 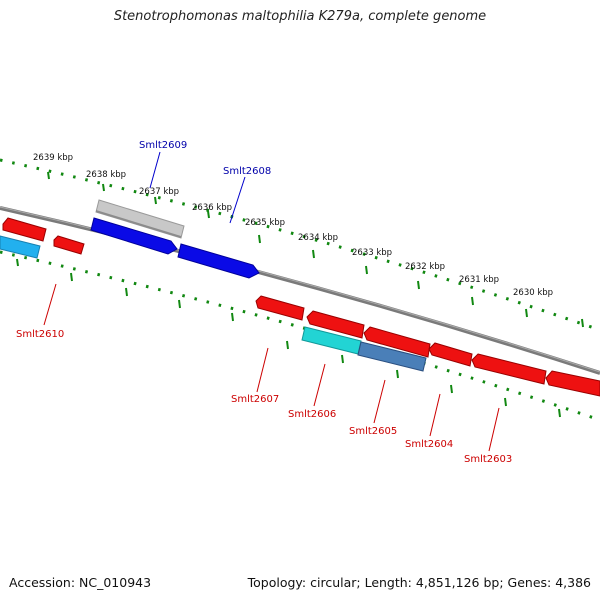 What do you see at coordinates (509, 369) in the screenshot?
I see `gene-smlt2603` at bounding box center [509, 369].